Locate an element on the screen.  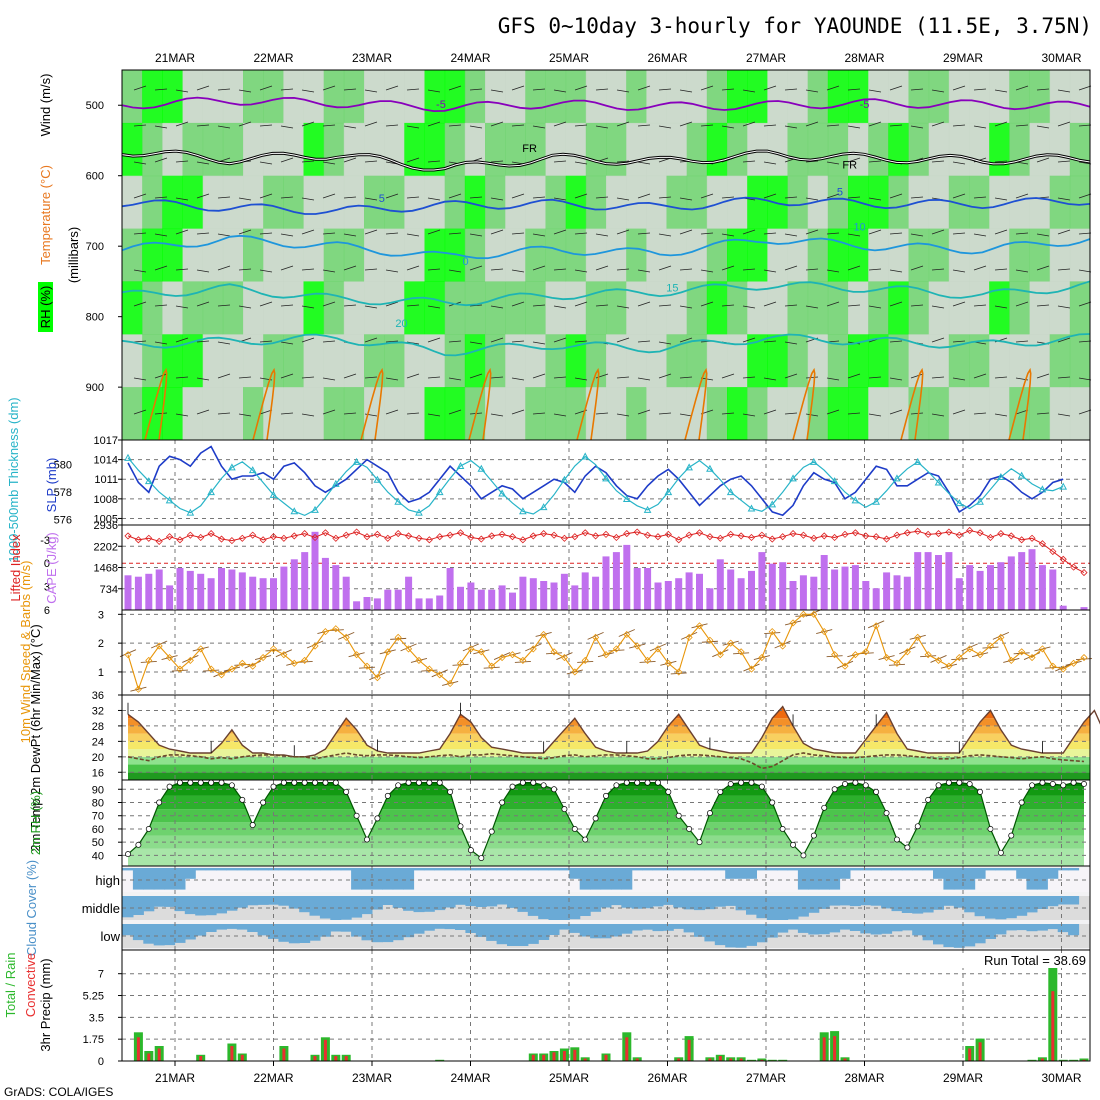
y-tick-label: 2202 is located at coordinates (106, 547).